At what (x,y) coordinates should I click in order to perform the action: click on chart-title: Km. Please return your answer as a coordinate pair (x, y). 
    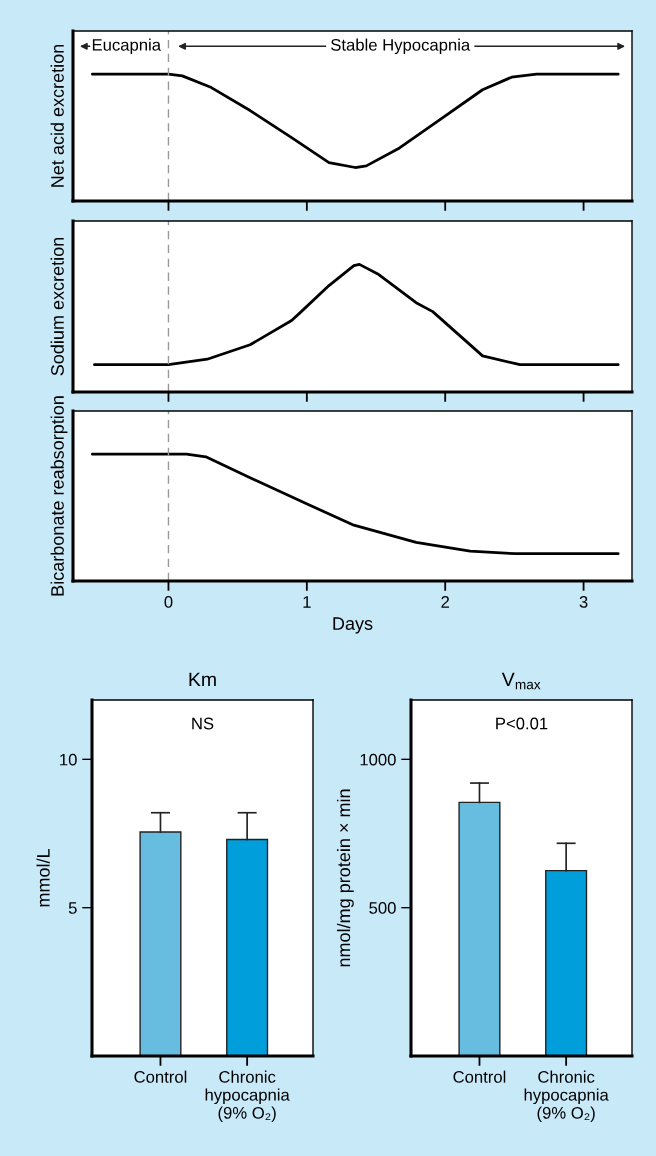
    Looking at the image, I should click on (202, 679).